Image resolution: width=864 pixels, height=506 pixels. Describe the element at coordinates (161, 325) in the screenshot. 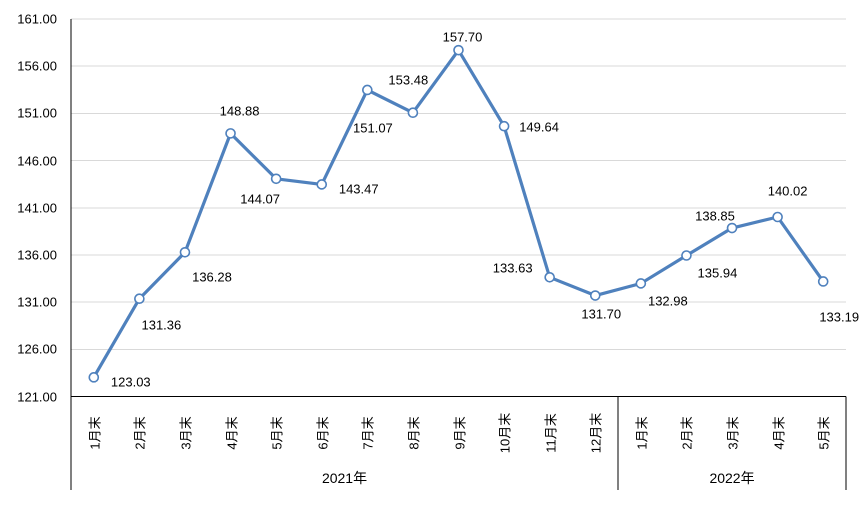

I see `data-point-label: 131.36` at that location.